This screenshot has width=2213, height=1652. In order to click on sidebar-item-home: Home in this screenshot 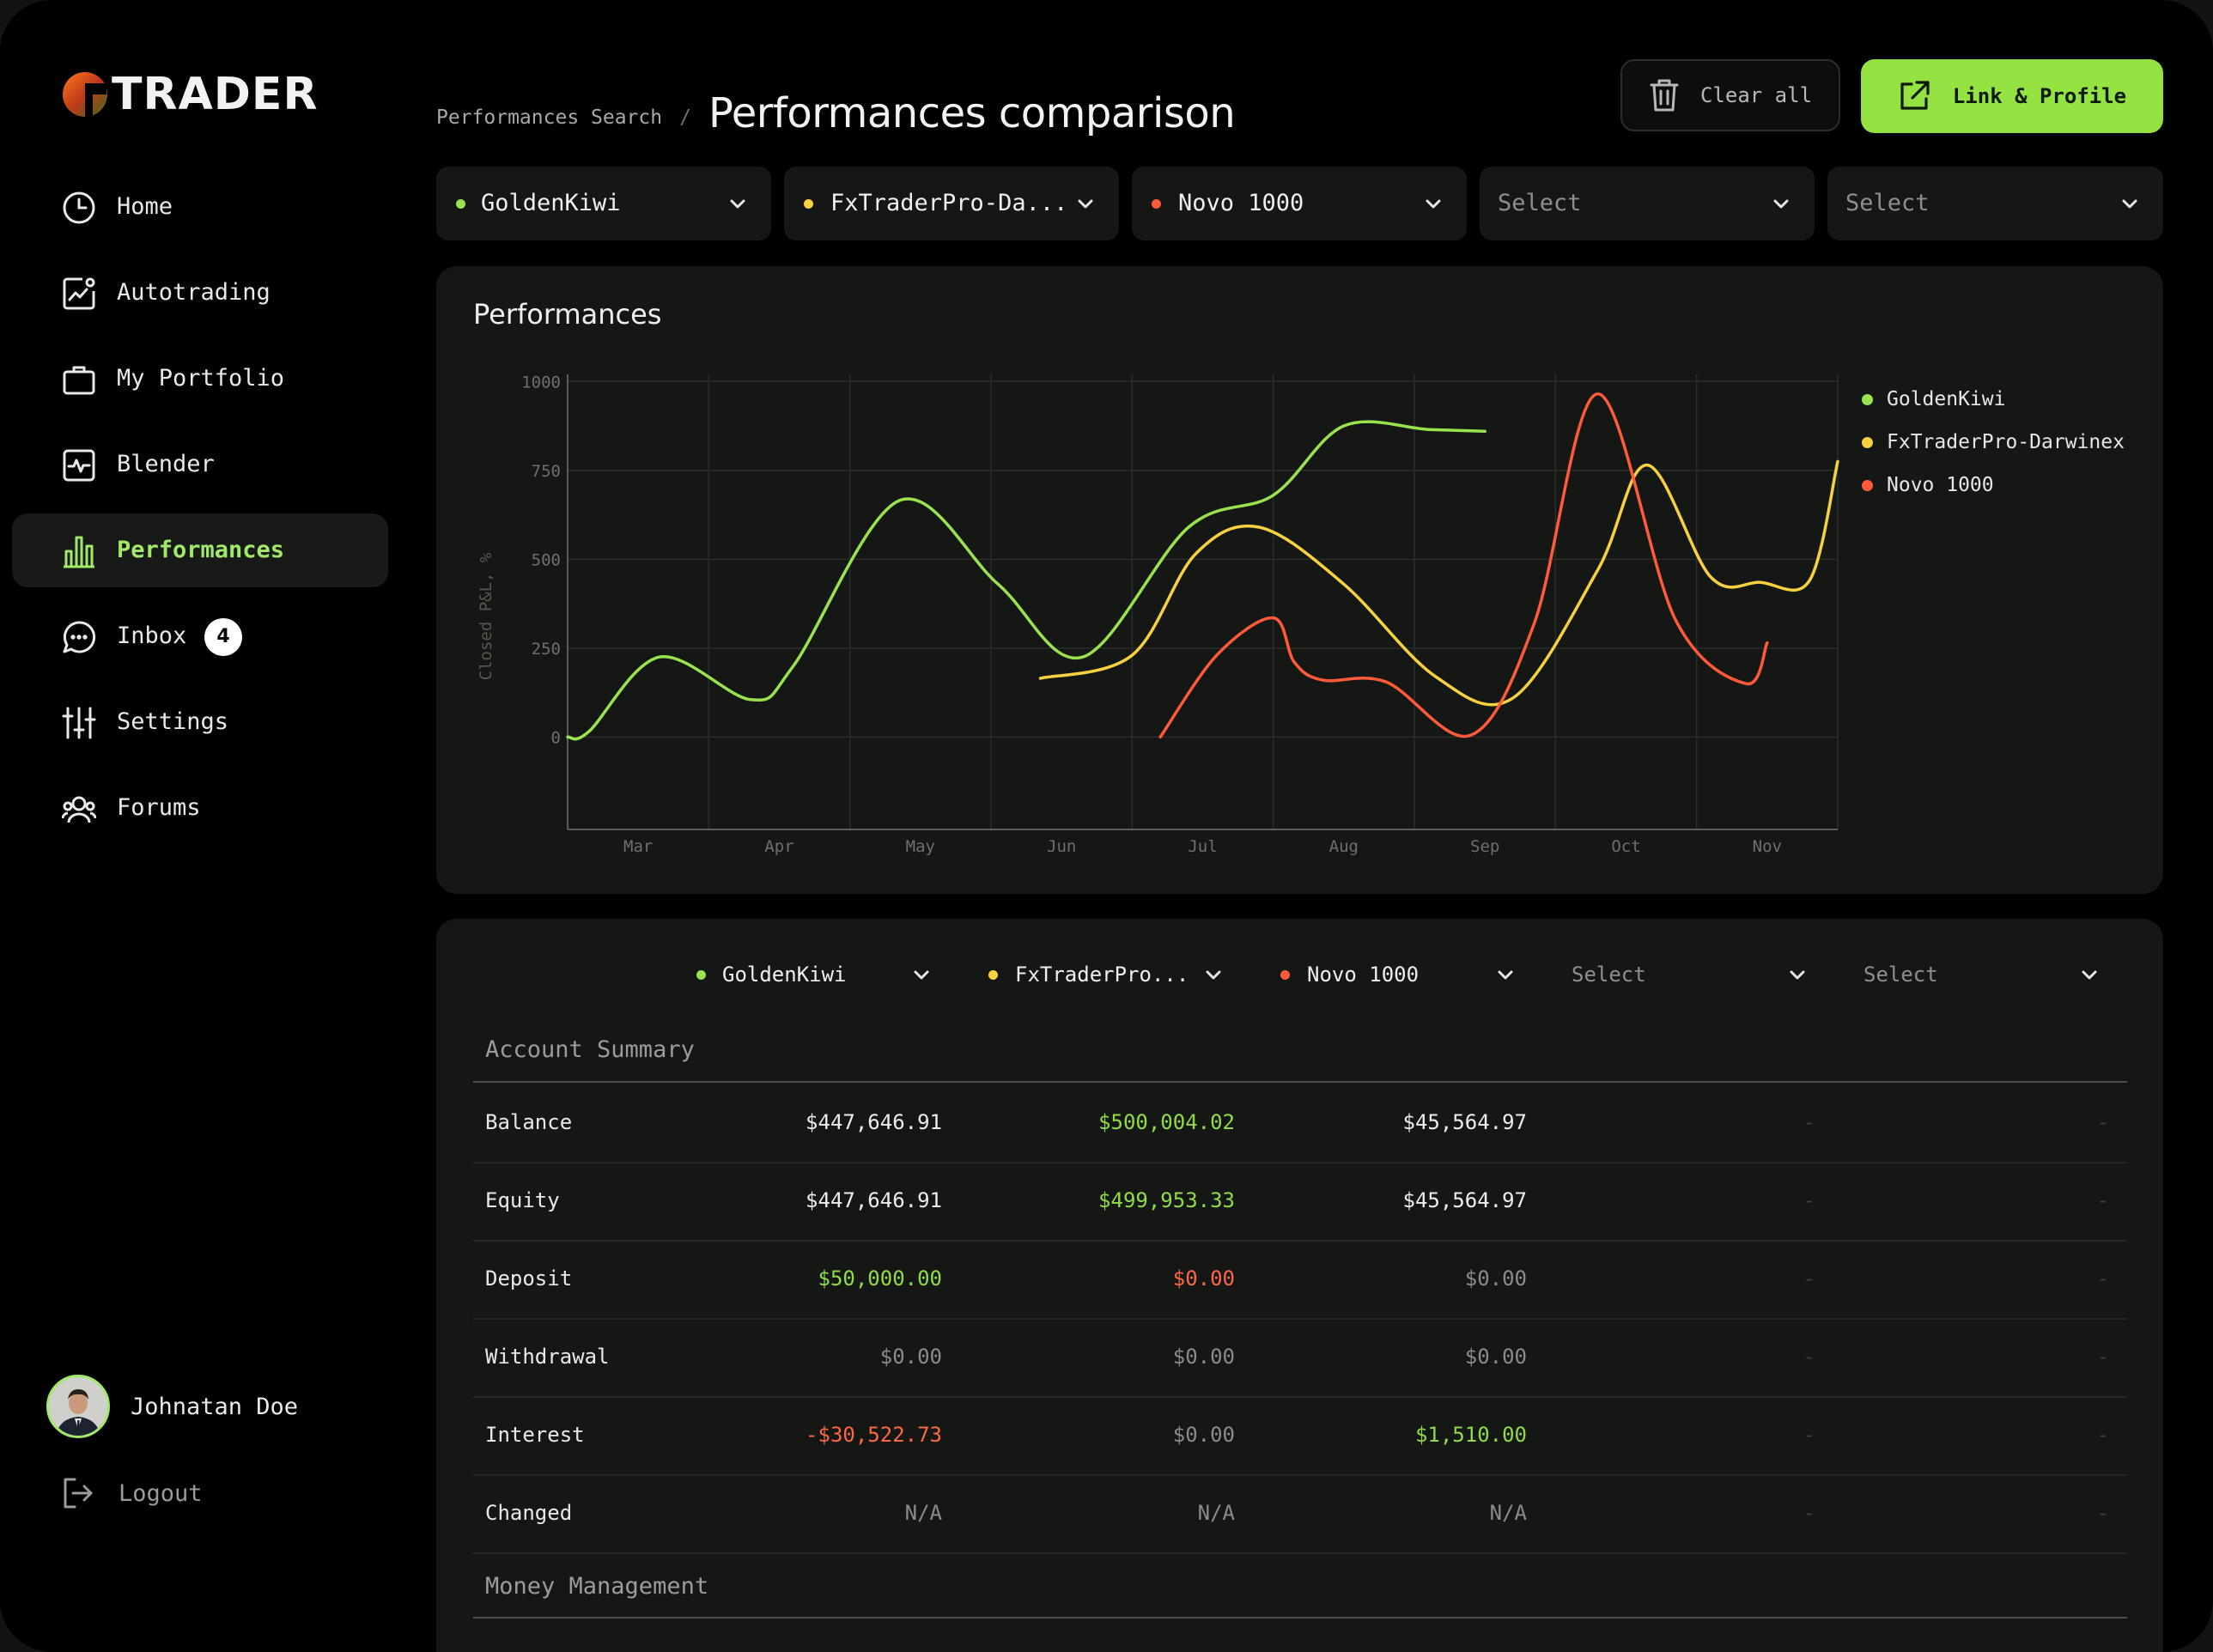, I will do `click(200, 207)`.